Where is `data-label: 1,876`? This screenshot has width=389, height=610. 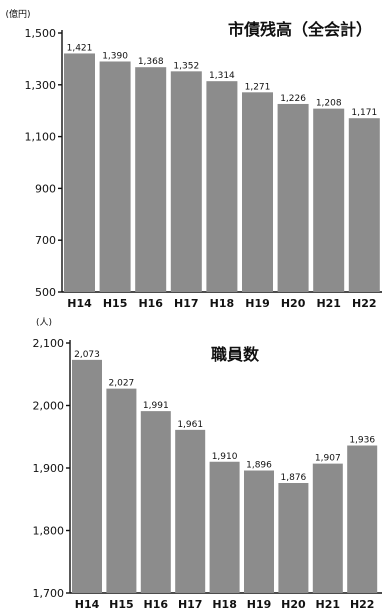 data-label: 1,876 is located at coordinates (294, 478).